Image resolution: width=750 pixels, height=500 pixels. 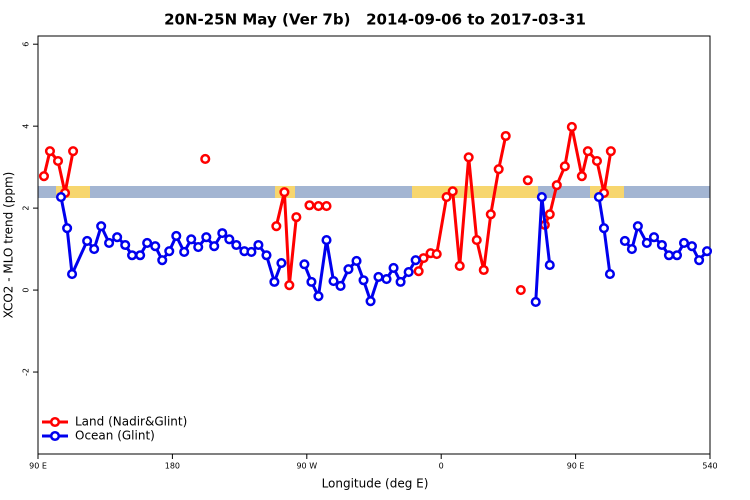 I want to click on x-tick-label: 90 W, so click(x=306, y=466).